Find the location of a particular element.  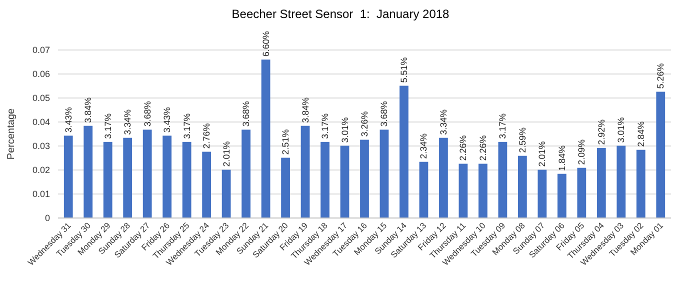

y-tick-label: 0.06 is located at coordinates (41, 74).